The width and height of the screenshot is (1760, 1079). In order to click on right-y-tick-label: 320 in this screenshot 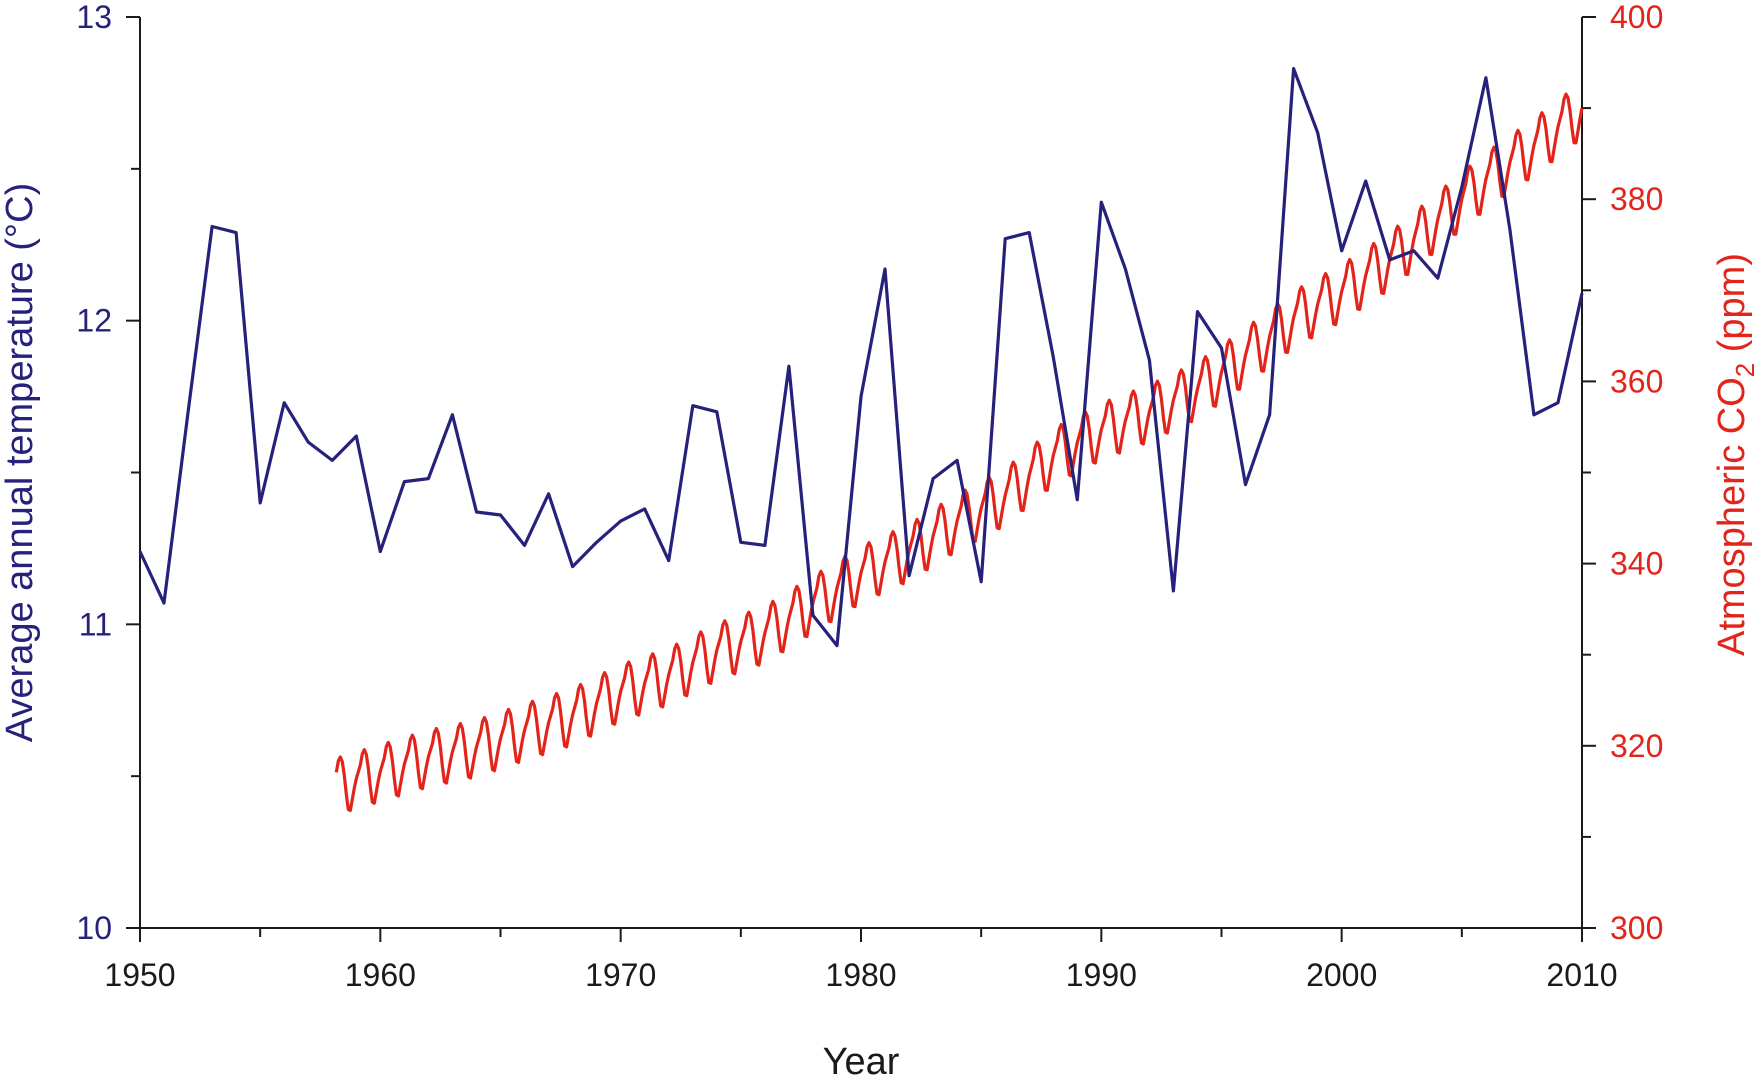, I will do `click(1636, 746)`.